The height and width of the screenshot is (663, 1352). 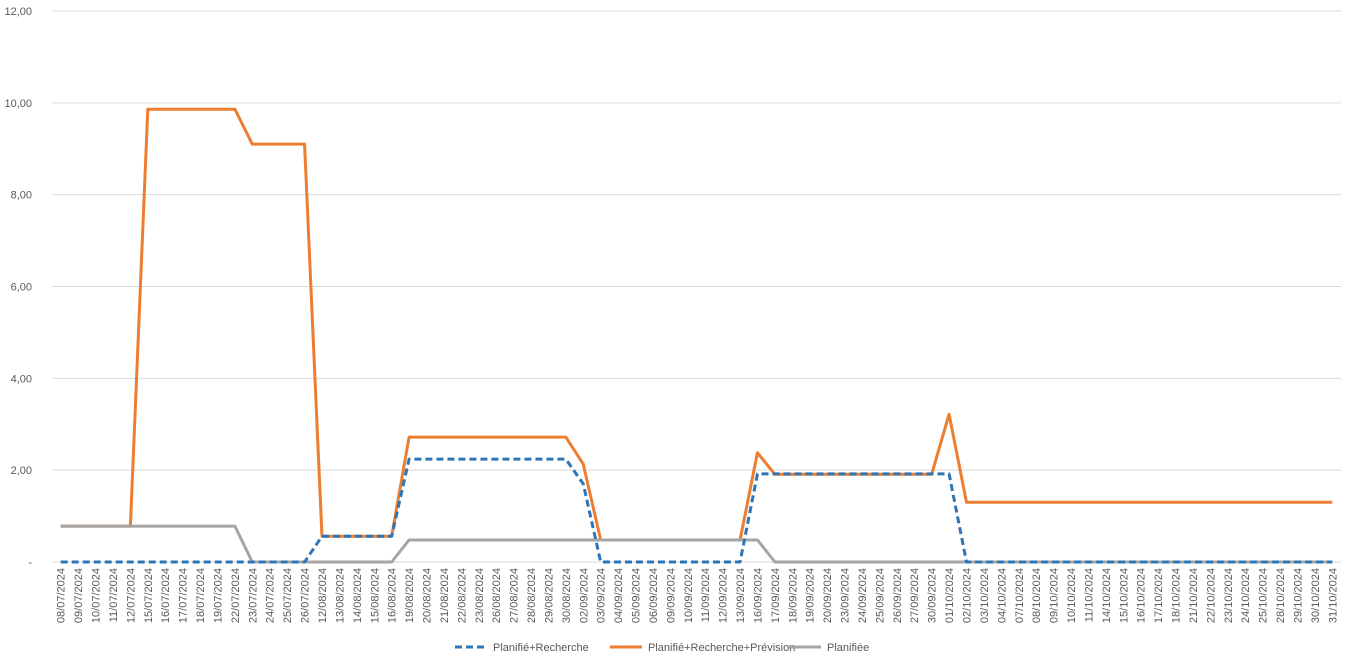 What do you see at coordinates (1229, 595) in the screenshot?
I see `x-tick-label: 23/10/2024` at bounding box center [1229, 595].